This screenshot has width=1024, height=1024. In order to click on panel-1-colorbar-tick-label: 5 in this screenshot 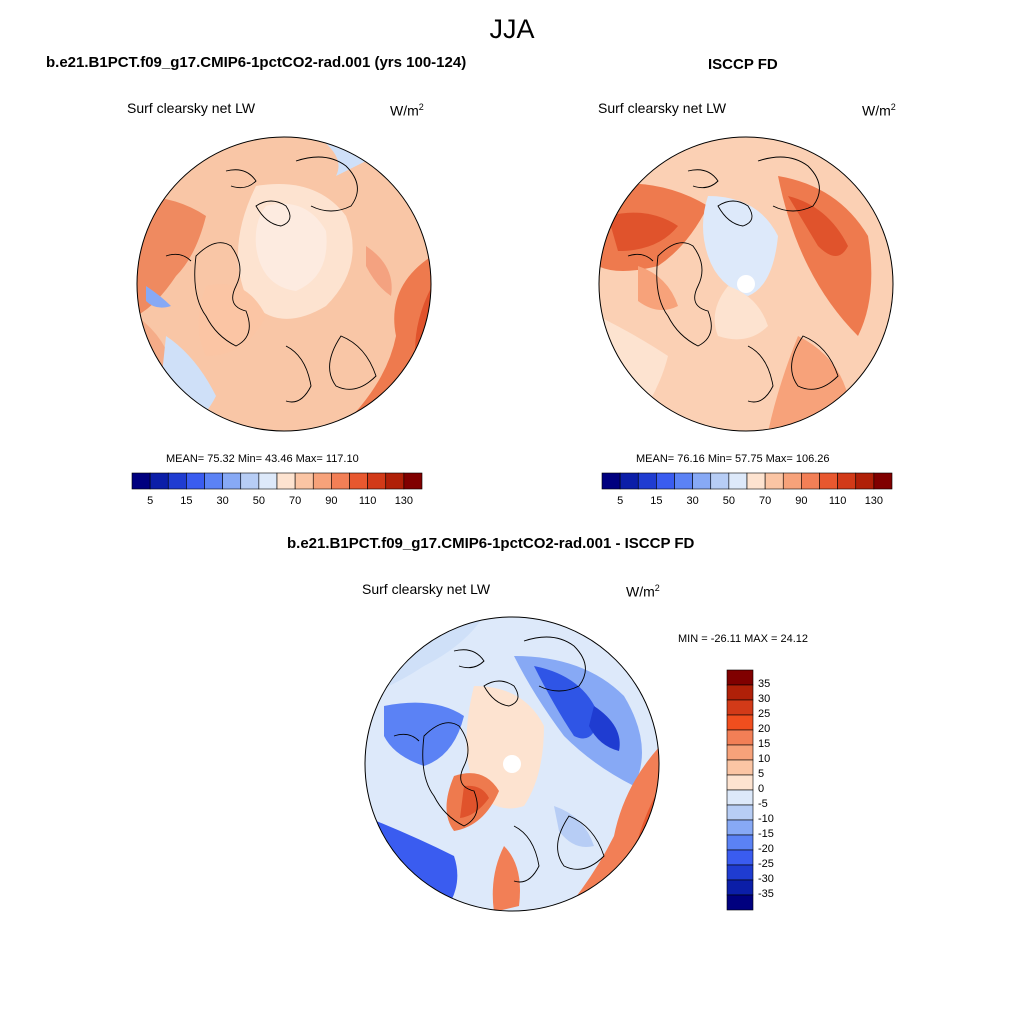, I will do `click(150, 501)`.